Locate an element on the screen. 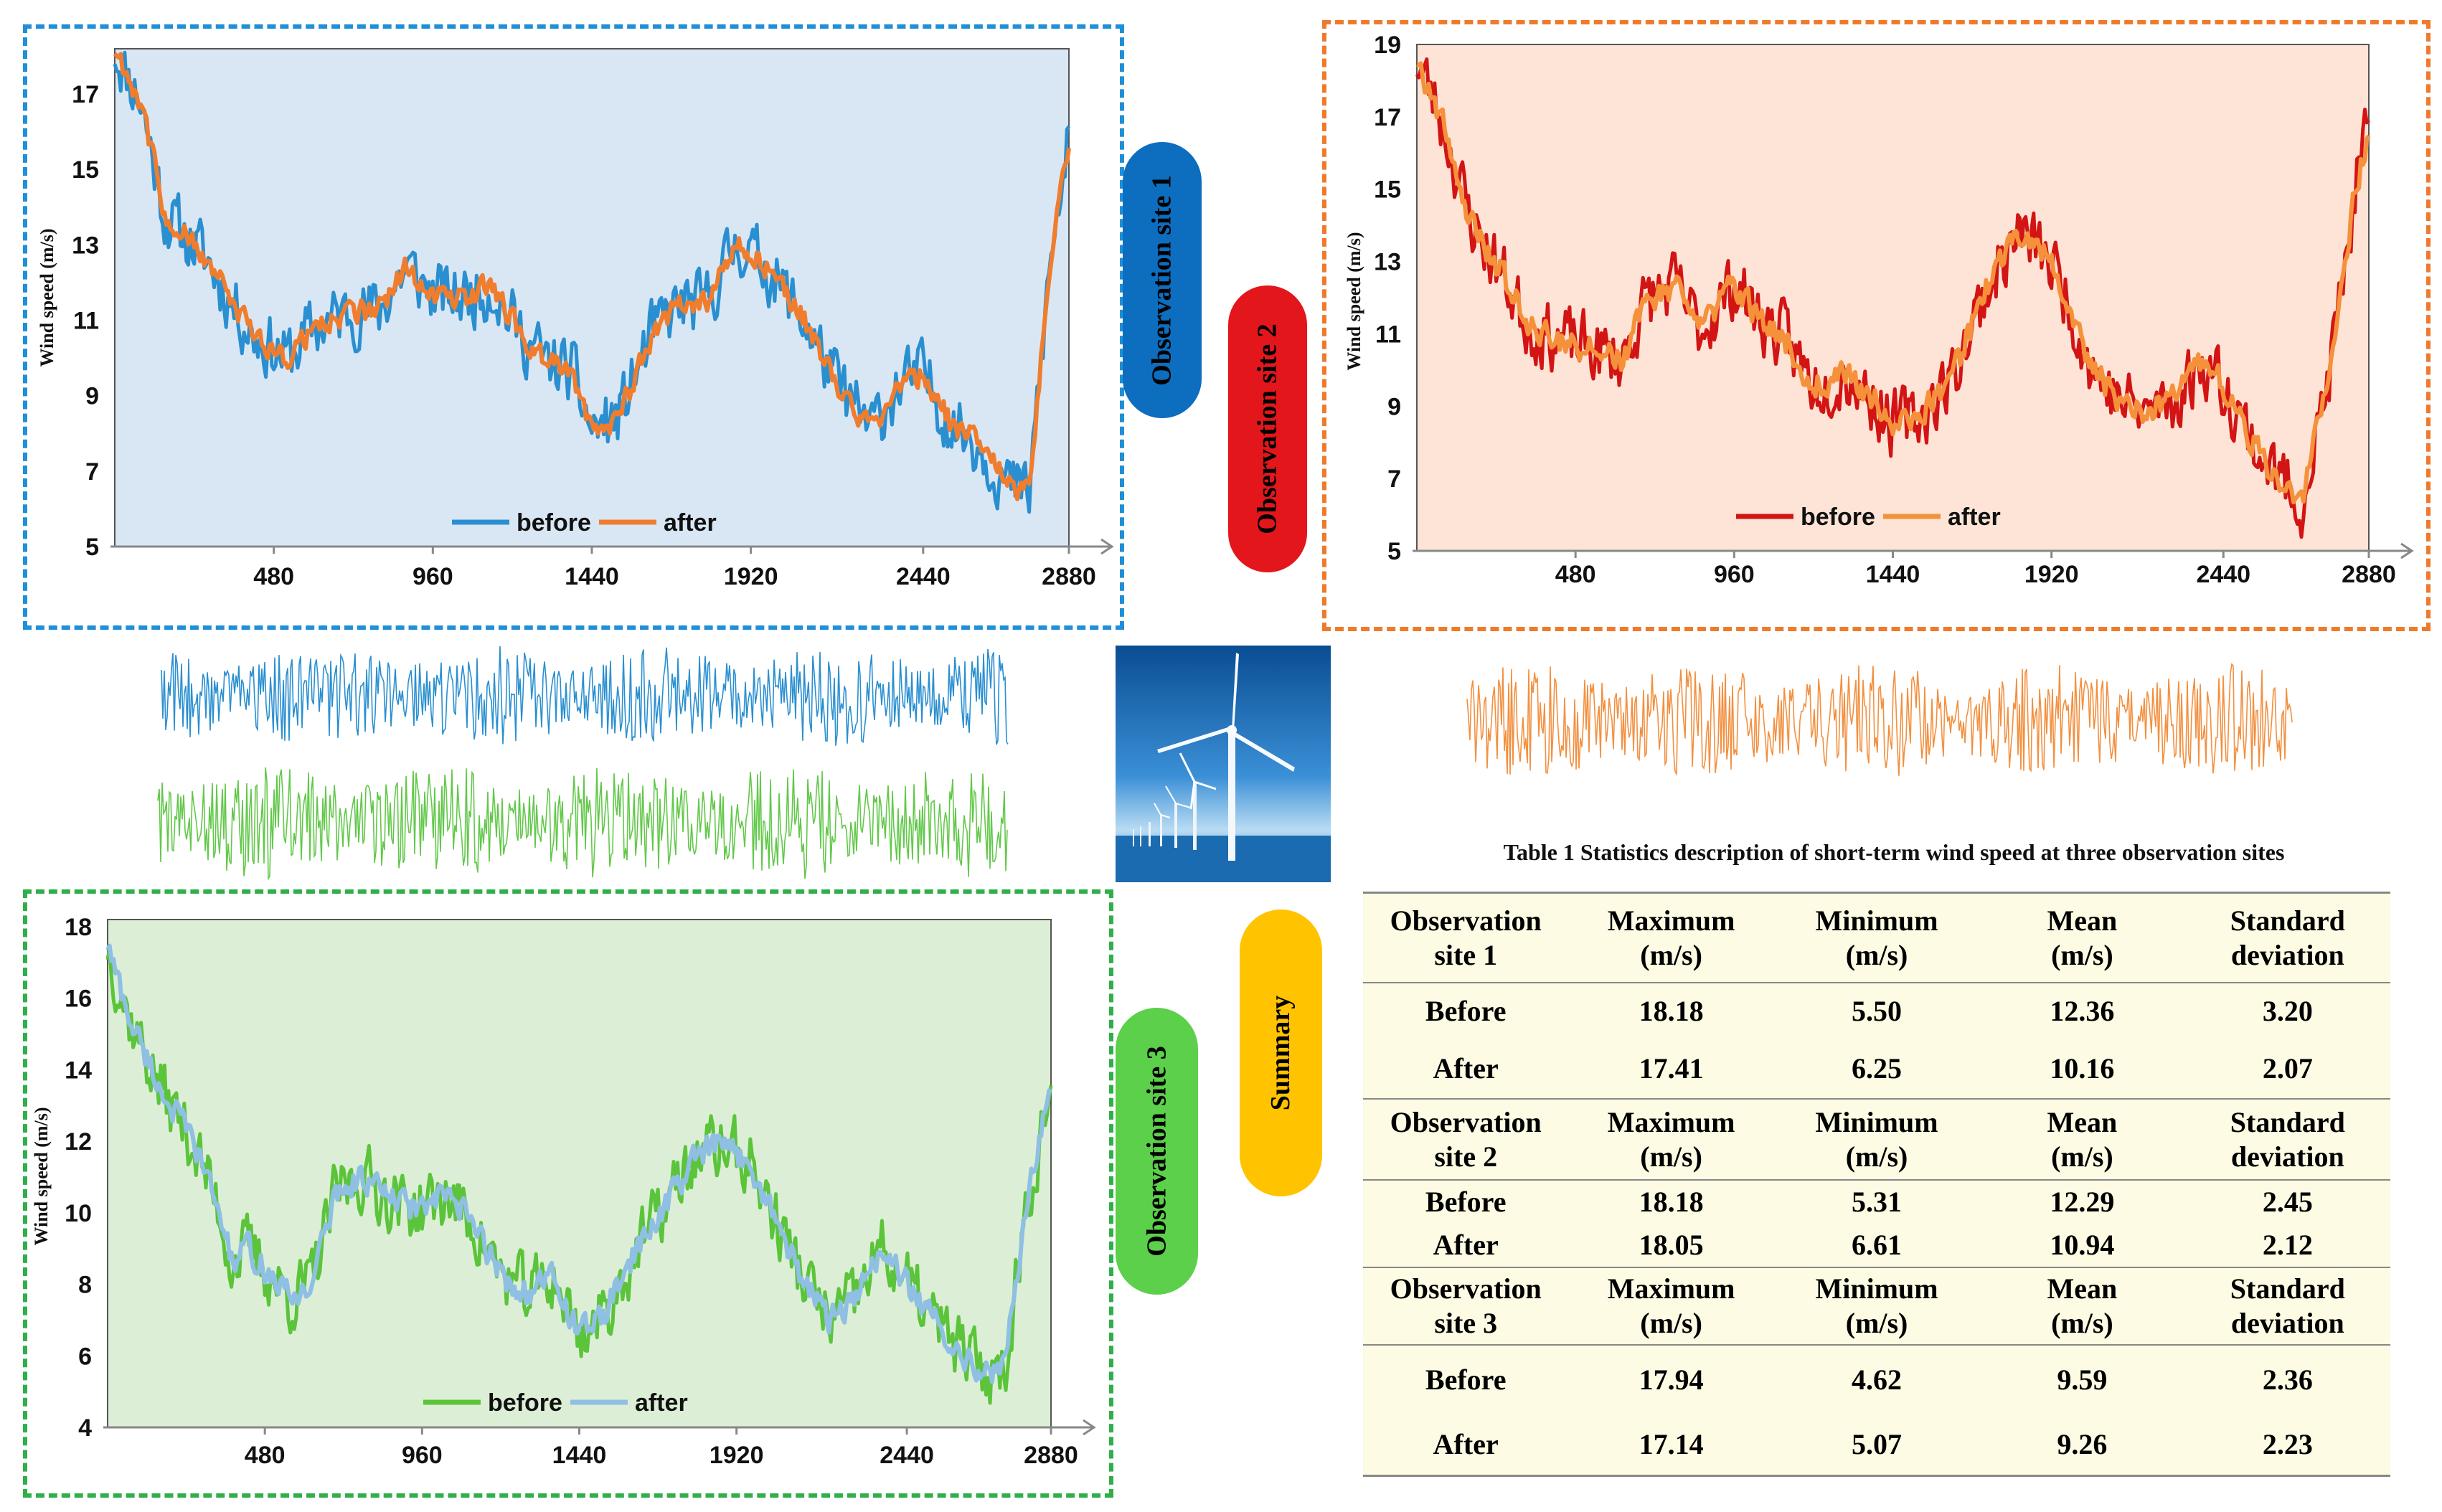  table-row: After 18.05 6.61 10.94 2.12 is located at coordinates (1876, 1245).